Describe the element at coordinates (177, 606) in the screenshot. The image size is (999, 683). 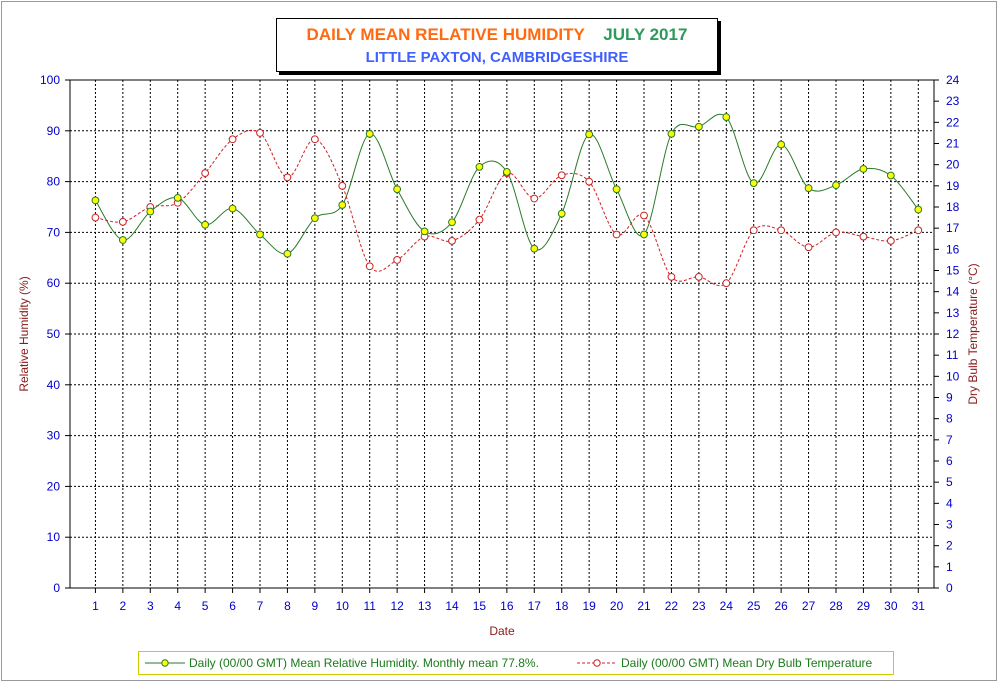
I see `tick-label-x: 4` at that location.